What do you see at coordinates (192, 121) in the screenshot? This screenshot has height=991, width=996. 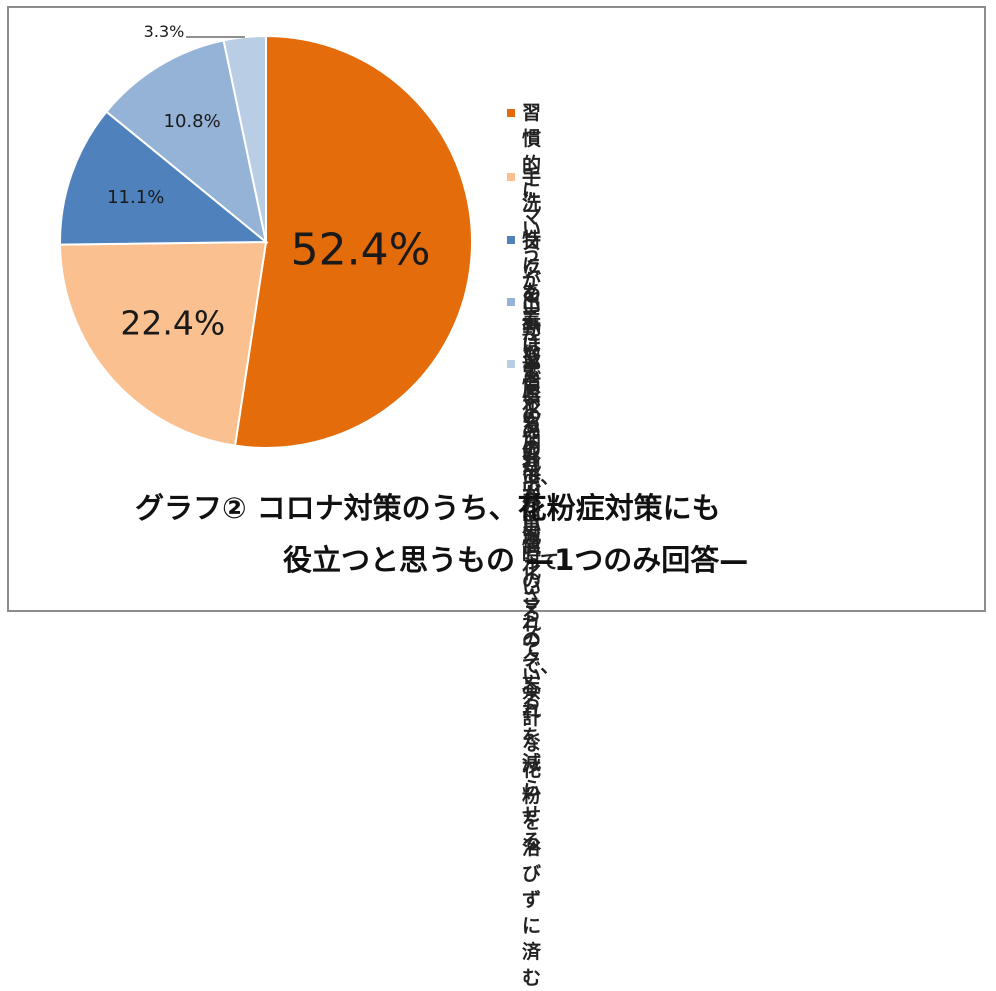 I see `data-label-3: 10.8%` at bounding box center [192, 121].